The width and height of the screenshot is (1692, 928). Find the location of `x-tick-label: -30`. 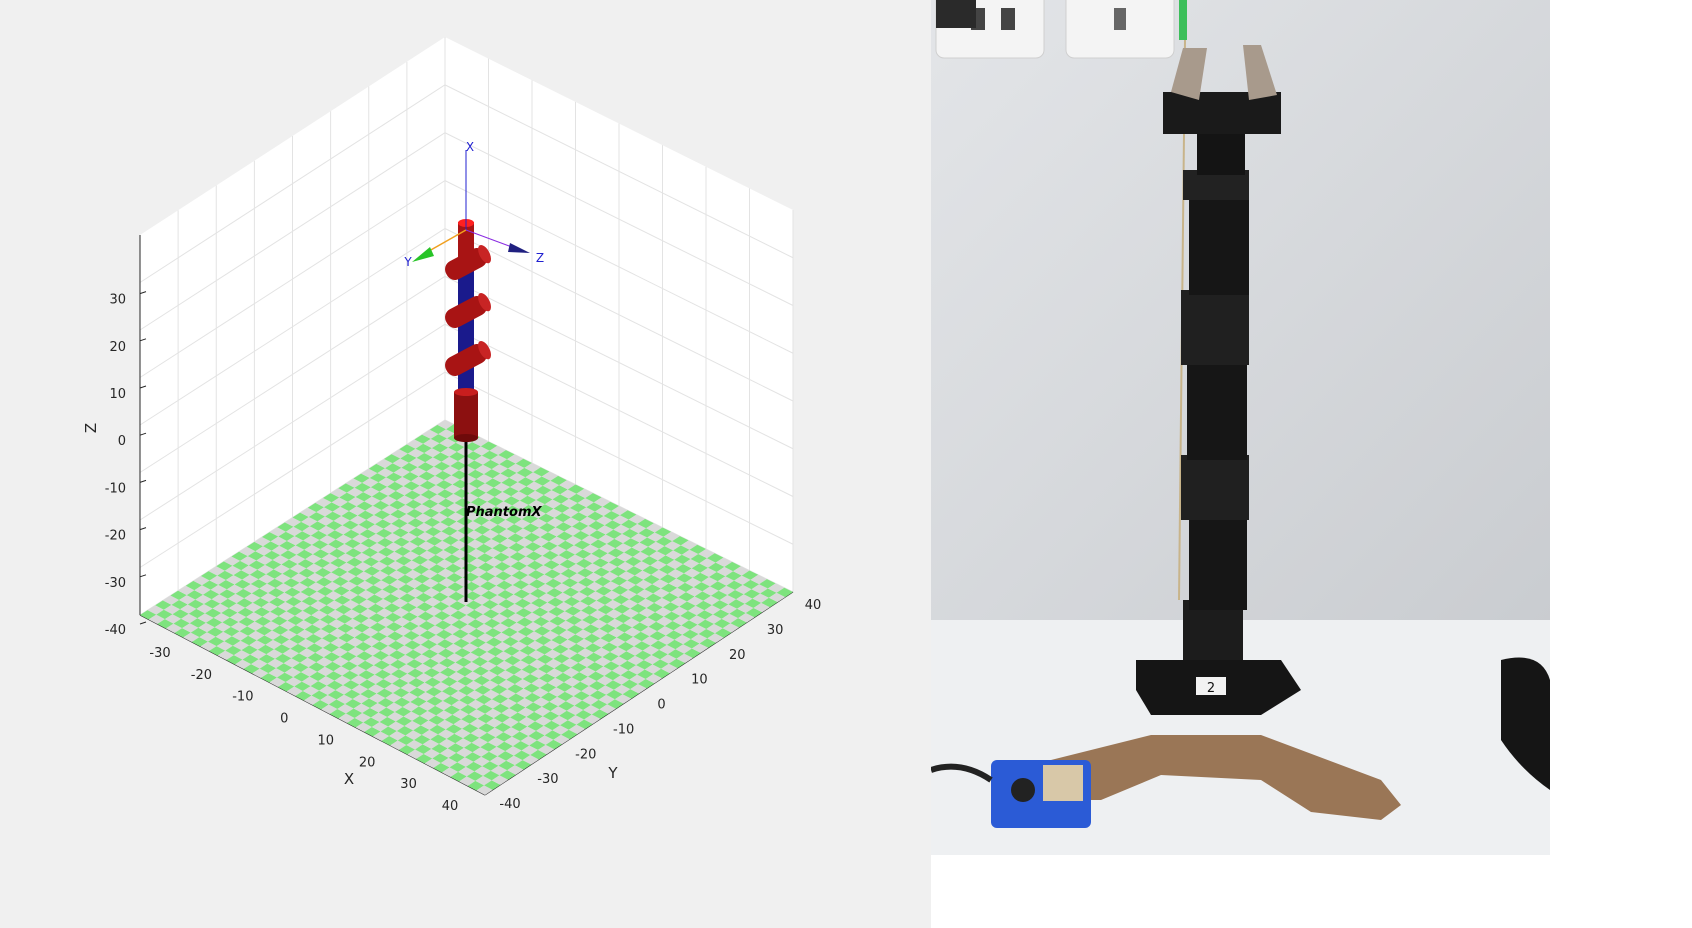

x-tick-label: -30 is located at coordinates (159, 653).